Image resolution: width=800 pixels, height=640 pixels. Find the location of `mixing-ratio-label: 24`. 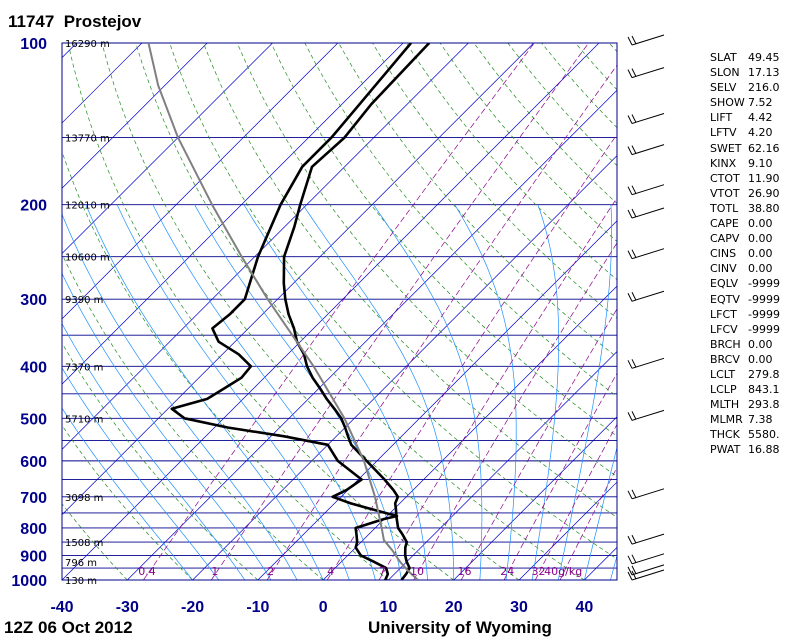

mixing-ratio-label: 24 is located at coordinates (507, 571).